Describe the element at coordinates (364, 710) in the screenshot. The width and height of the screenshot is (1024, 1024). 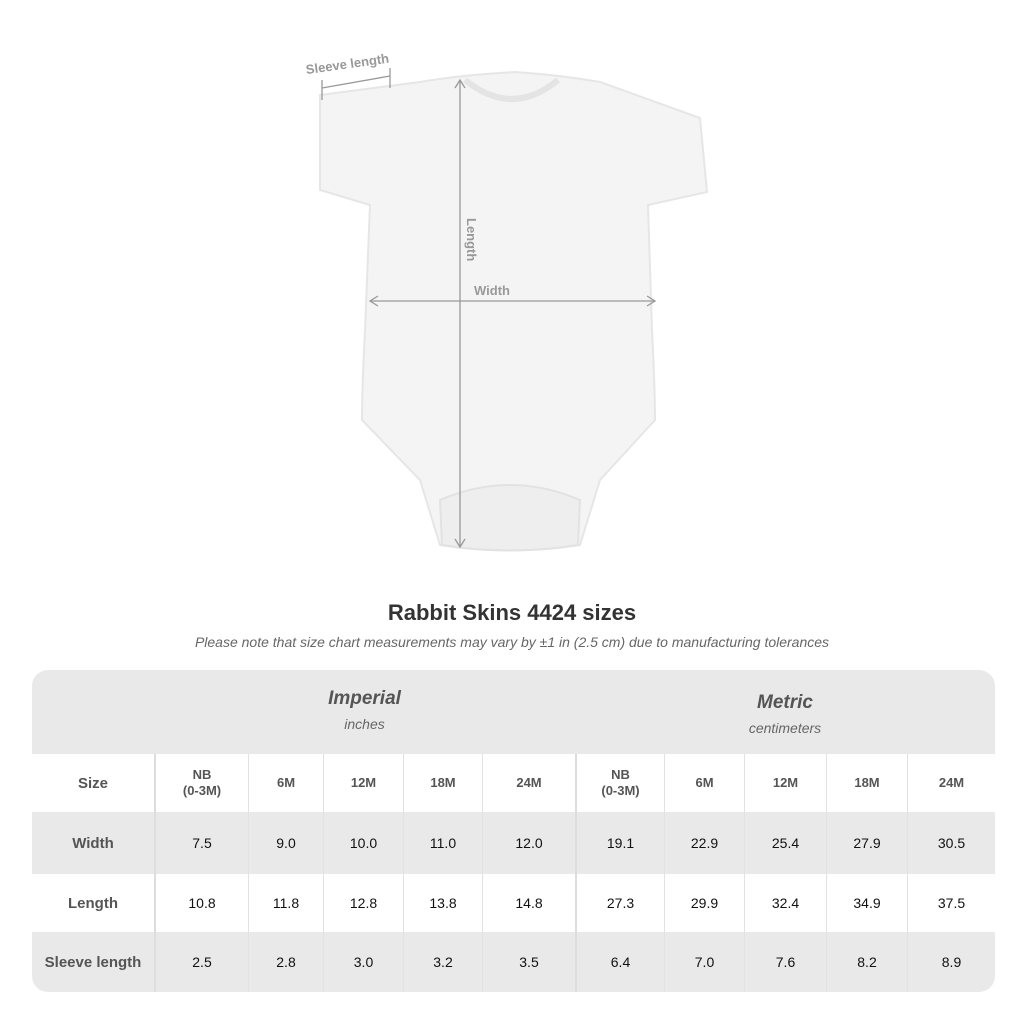
I see `group-imperial: Imperial inches` at that location.